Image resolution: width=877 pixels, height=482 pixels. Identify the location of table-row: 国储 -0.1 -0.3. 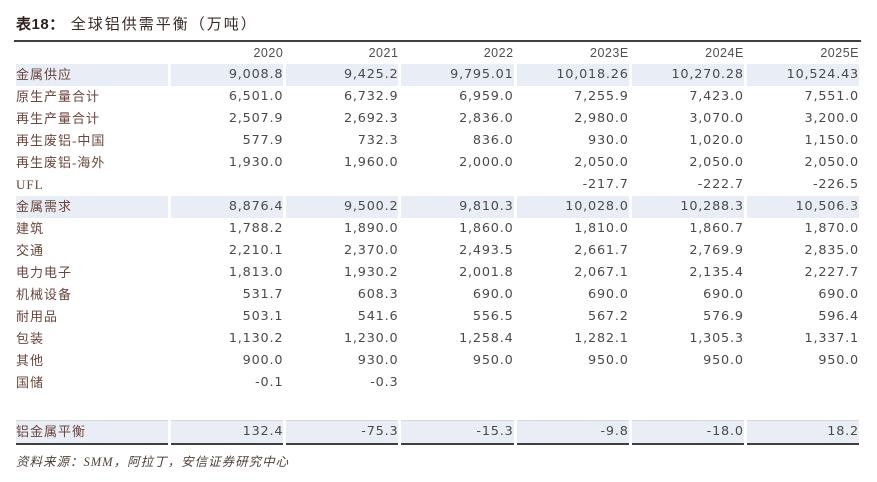
(437, 383).